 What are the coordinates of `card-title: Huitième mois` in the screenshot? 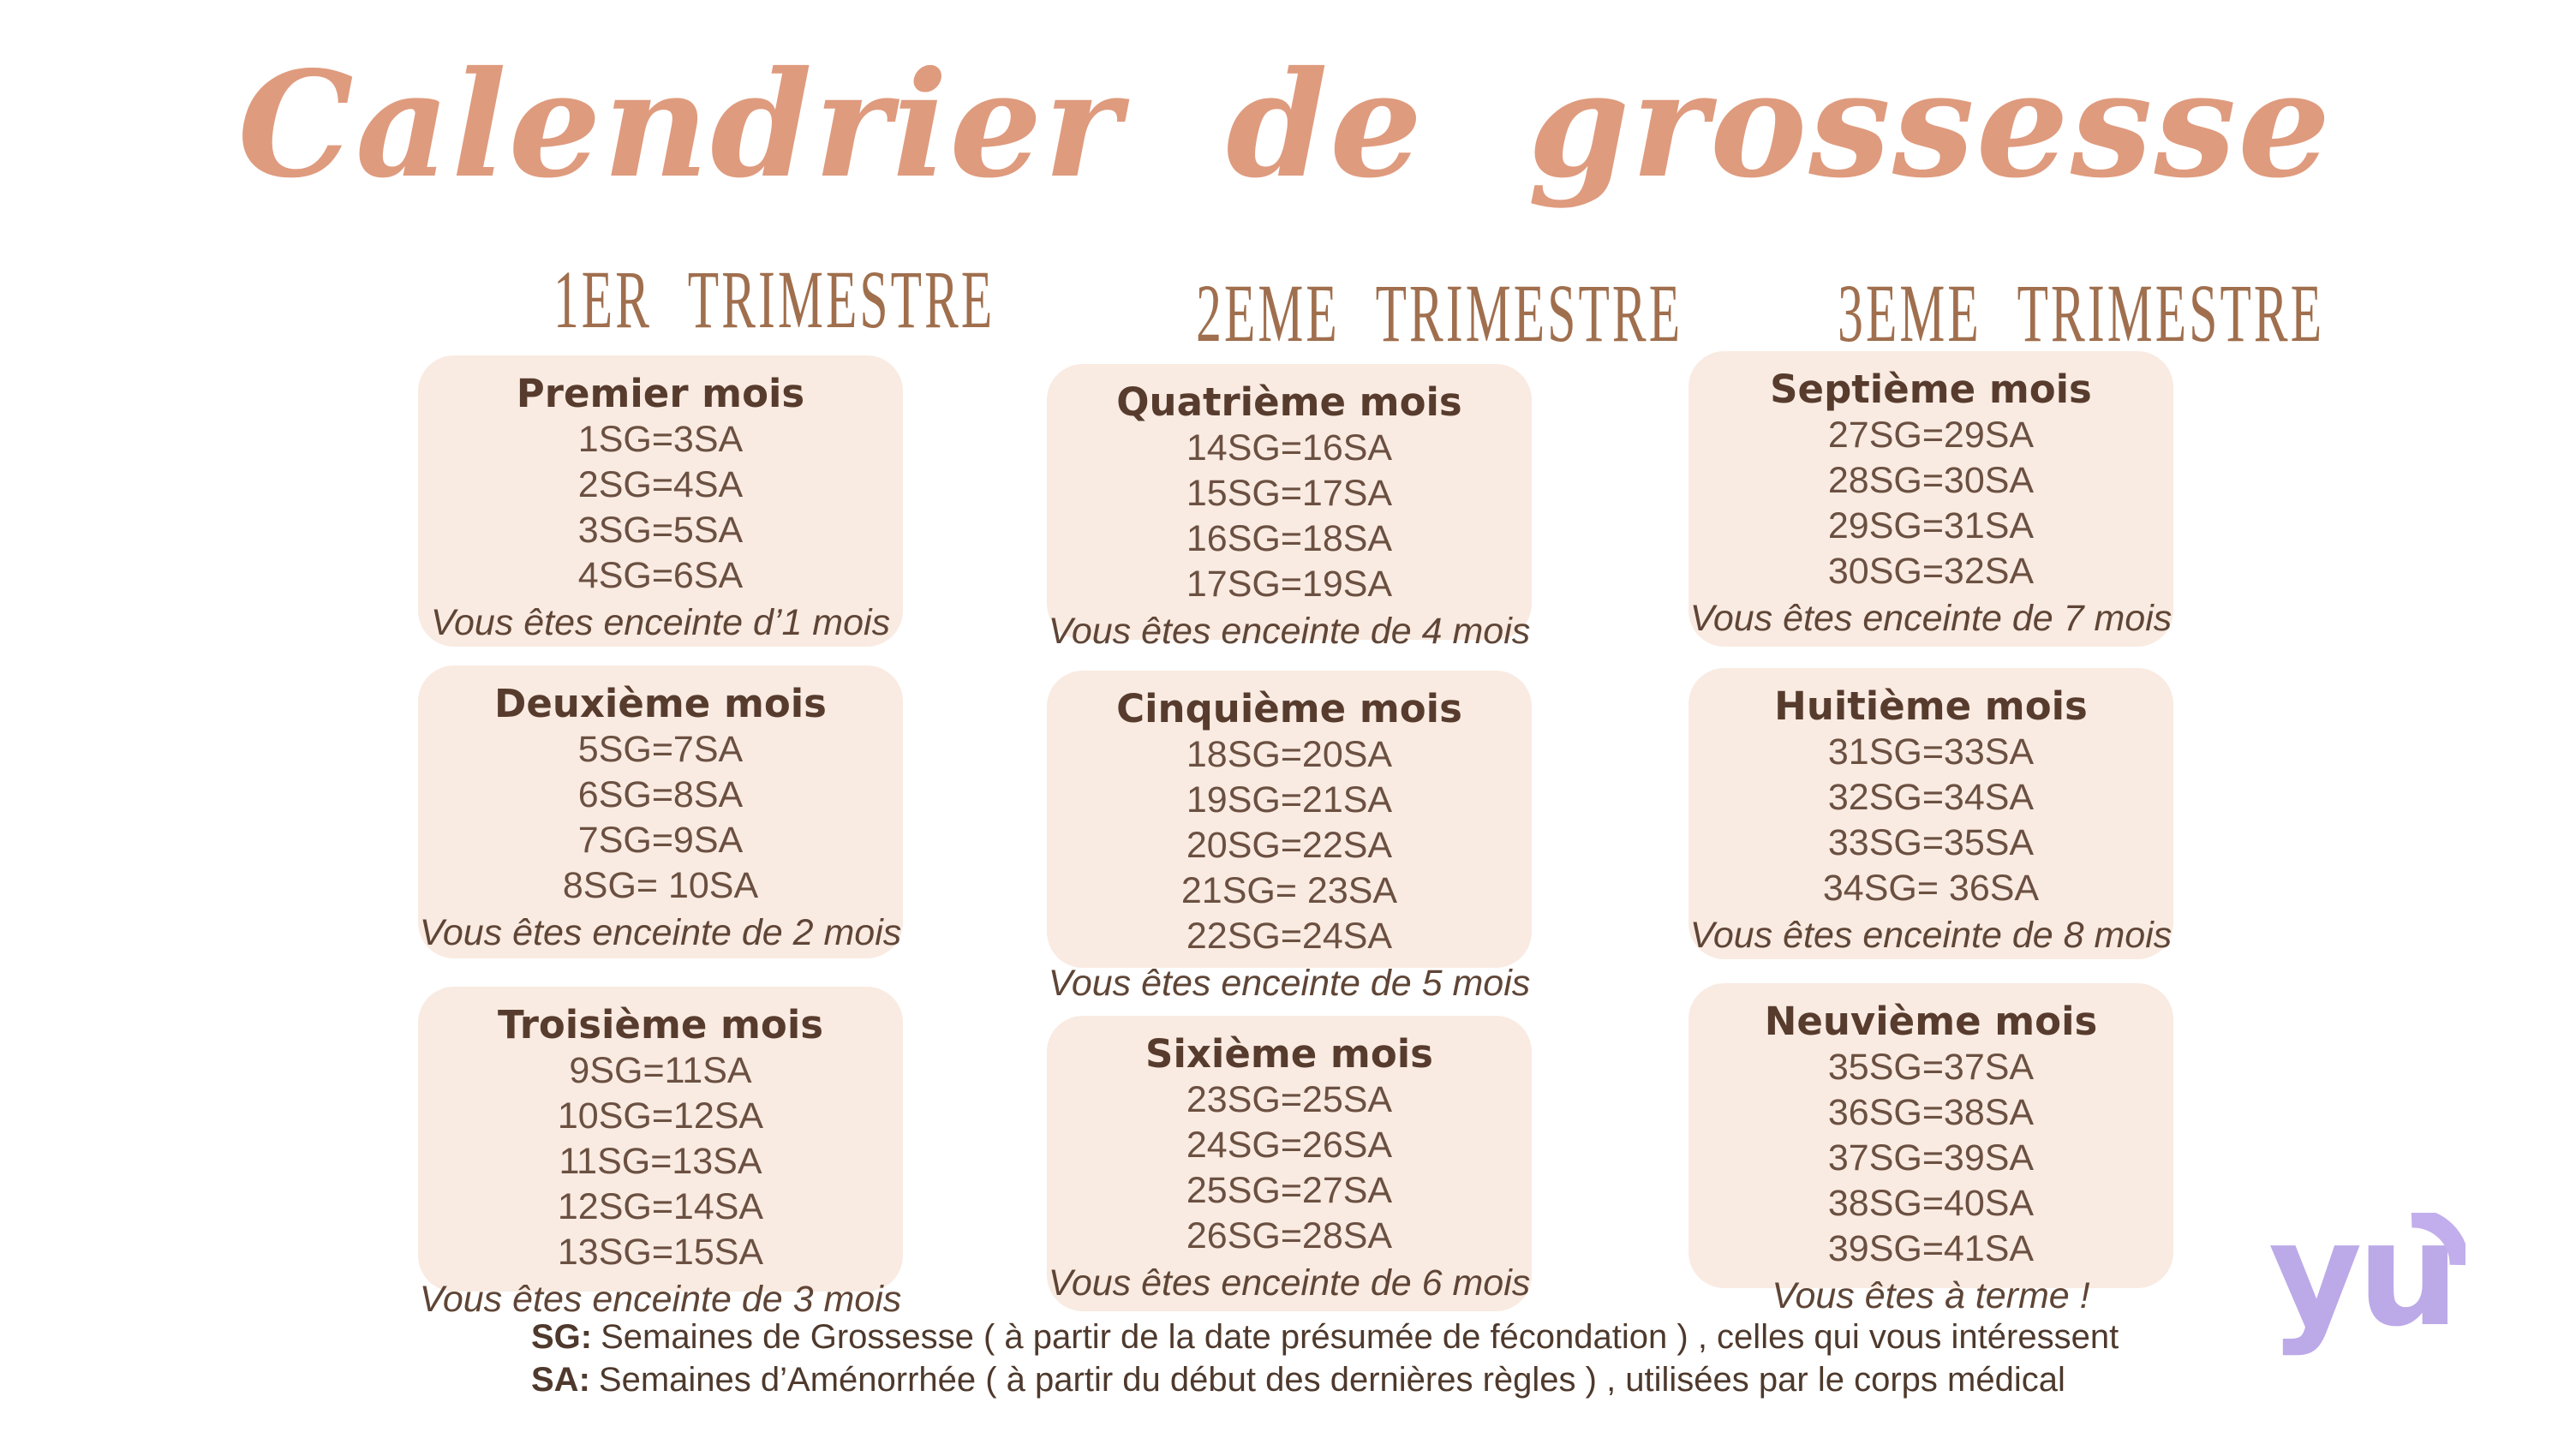 It's located at (1931, 706).